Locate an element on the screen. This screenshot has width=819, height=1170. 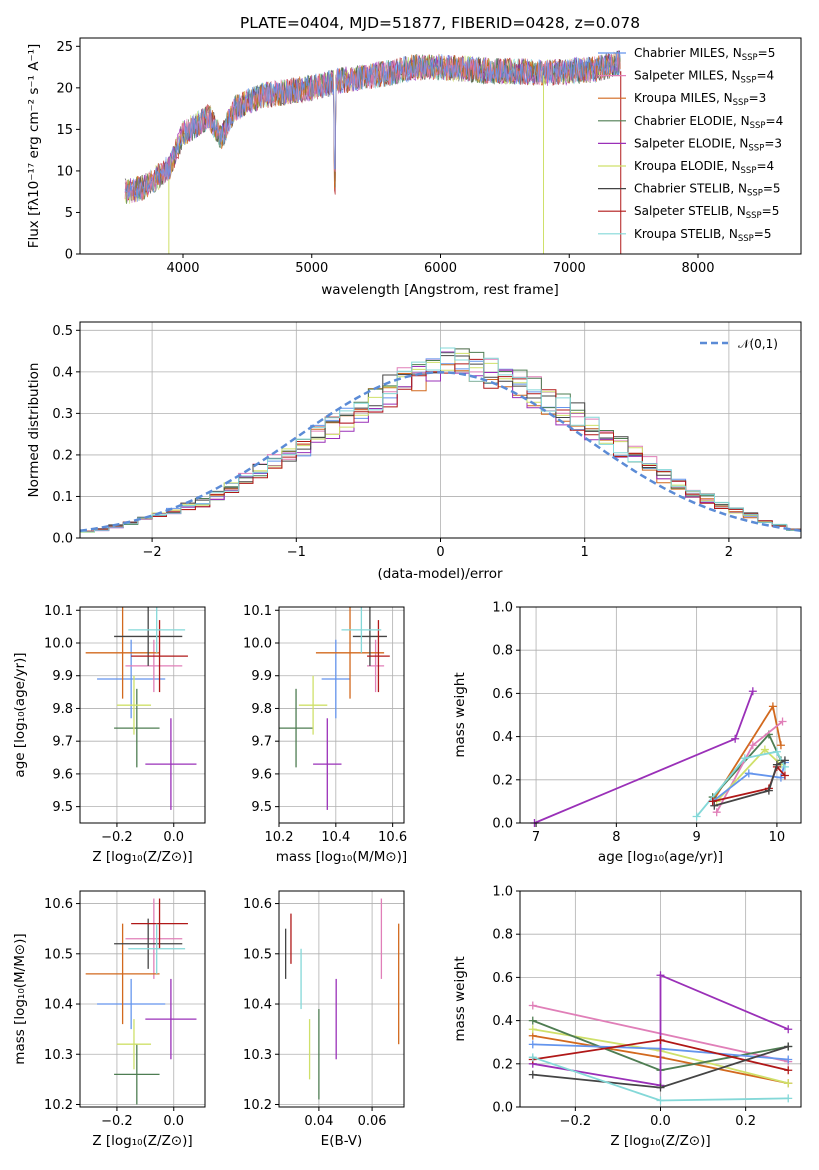
age-vs-mass-ytick-label: 9.8 is located at coordinates (261, 709).